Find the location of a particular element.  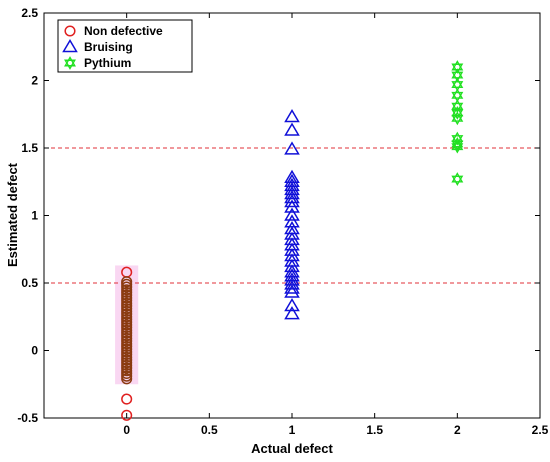

legend-label-pythium: Pythium is located at coordinates (107, 63).